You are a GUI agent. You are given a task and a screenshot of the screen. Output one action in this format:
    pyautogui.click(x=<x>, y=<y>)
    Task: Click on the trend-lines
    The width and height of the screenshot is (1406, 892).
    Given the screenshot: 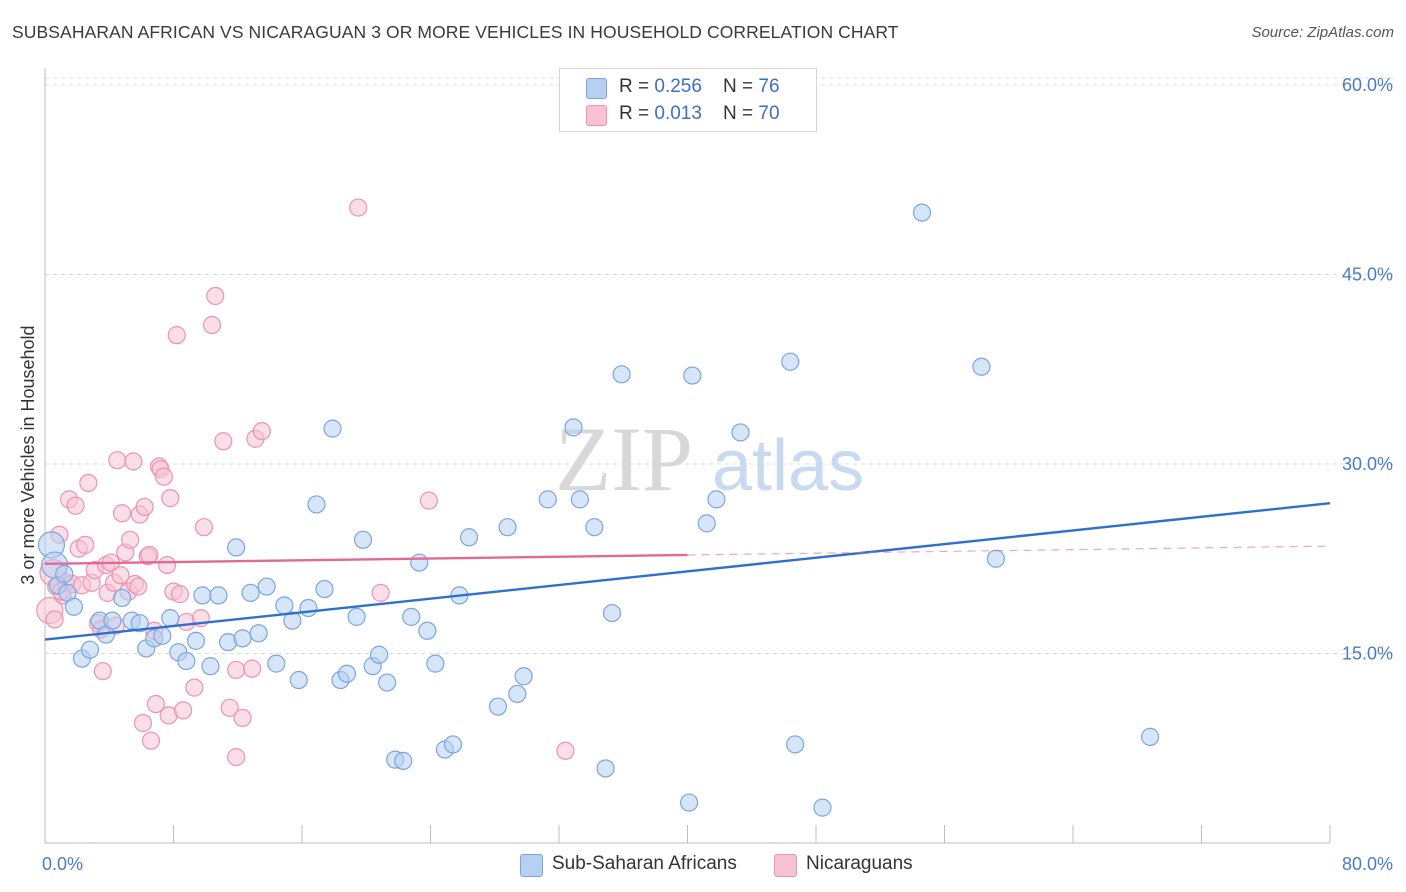 What is the action you would take?
    pyautogui.click(x=687, y=571)
    